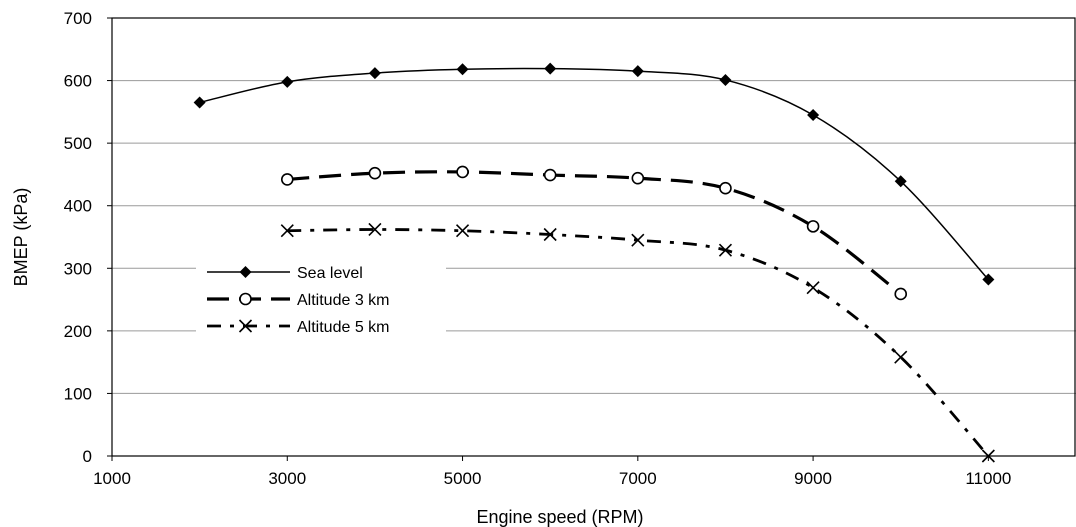 This screenshot has width=1076, height=527. Describe the element at coordinates (343, 327) in the screenshot. I see `legend-label-3: Altitude 5 km` at that location.